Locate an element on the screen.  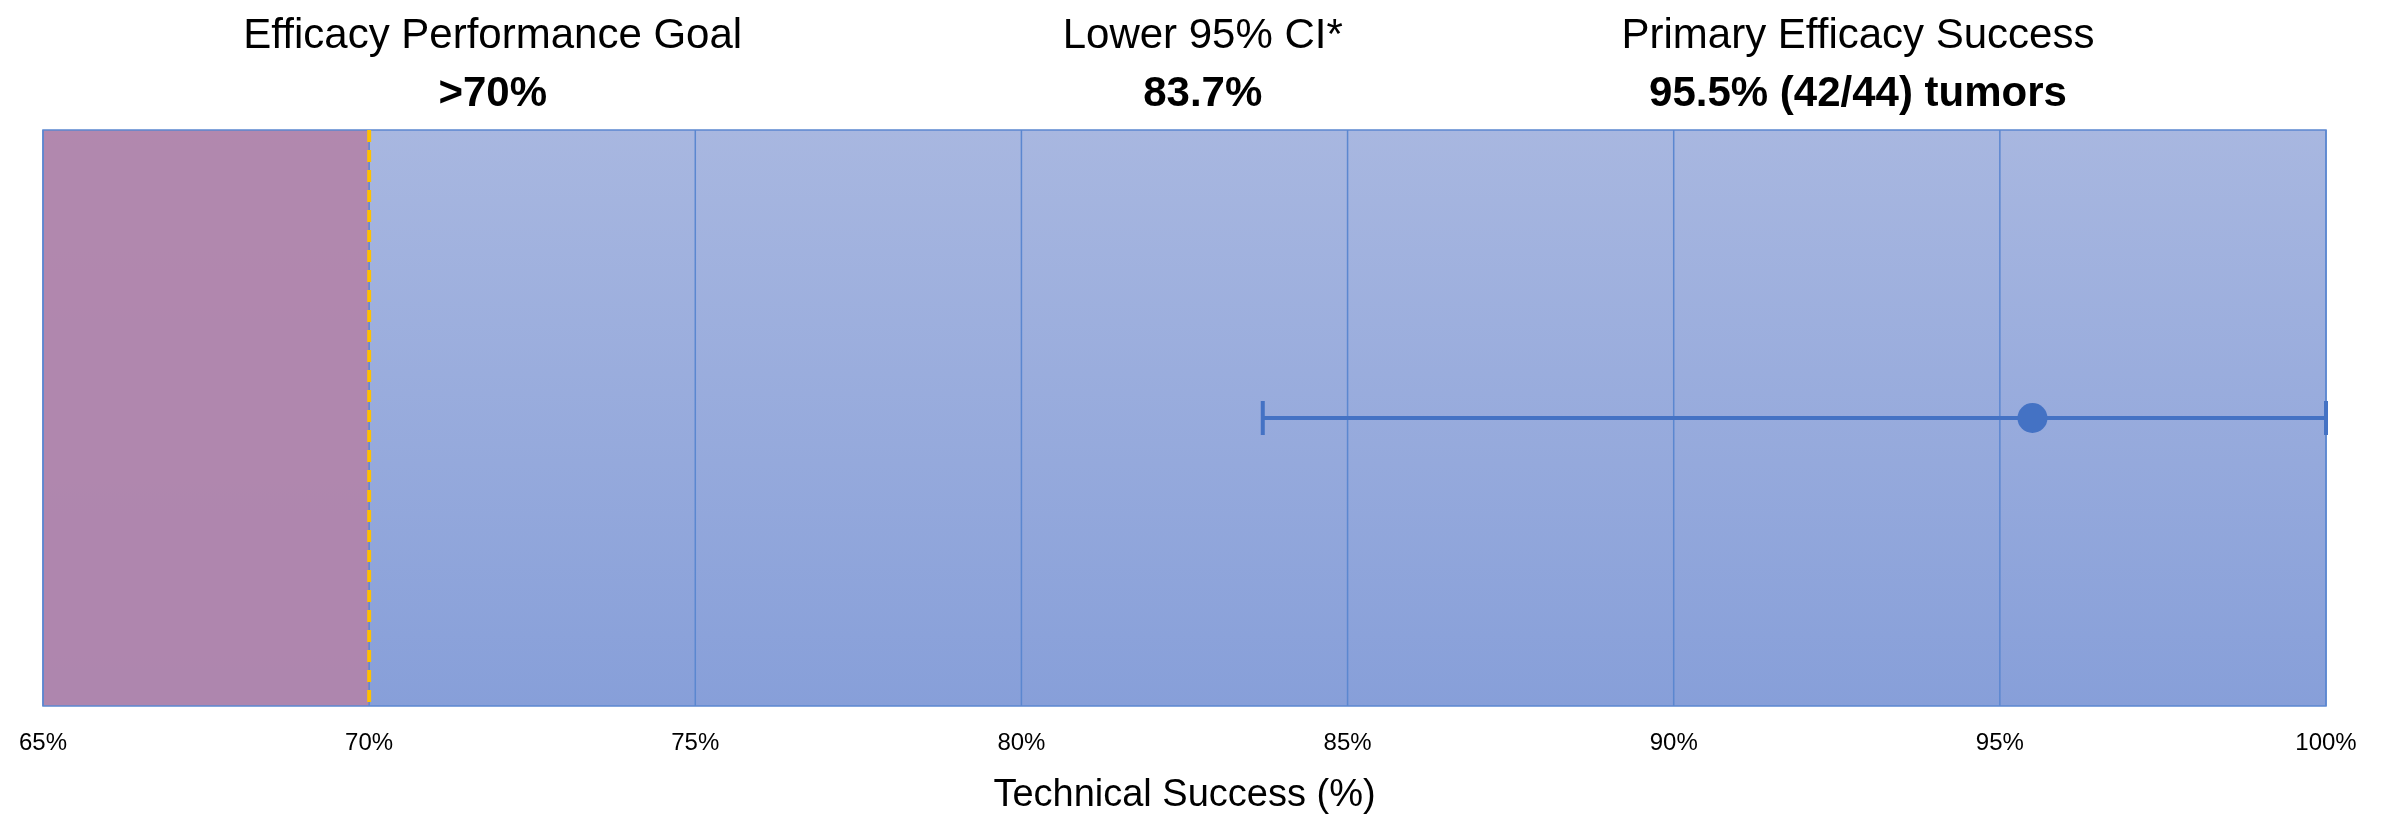
x-axis-title: Technical Success (%) is located at coordinates (1184, 793).